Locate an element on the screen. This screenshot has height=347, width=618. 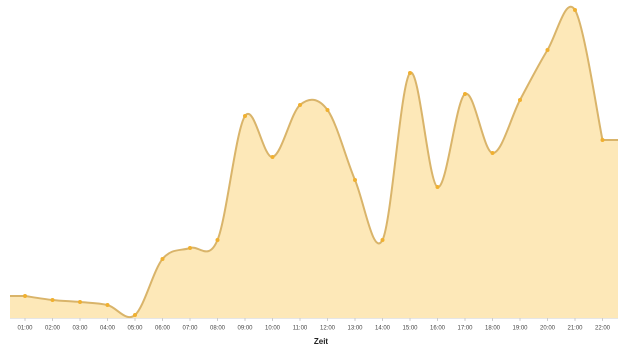
x-tick-label: 02:00 is located at coordinates (53, 329).